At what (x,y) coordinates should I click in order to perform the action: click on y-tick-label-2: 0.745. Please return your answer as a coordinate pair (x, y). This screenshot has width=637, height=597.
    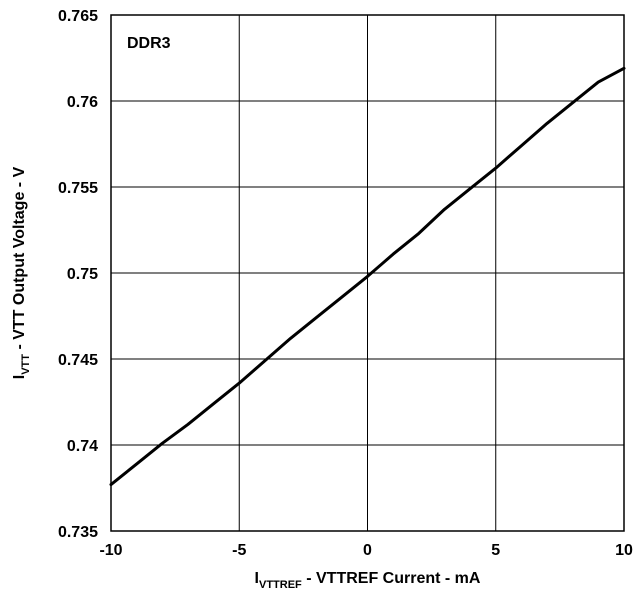
    Looking at the image, I should click on (78, 360).